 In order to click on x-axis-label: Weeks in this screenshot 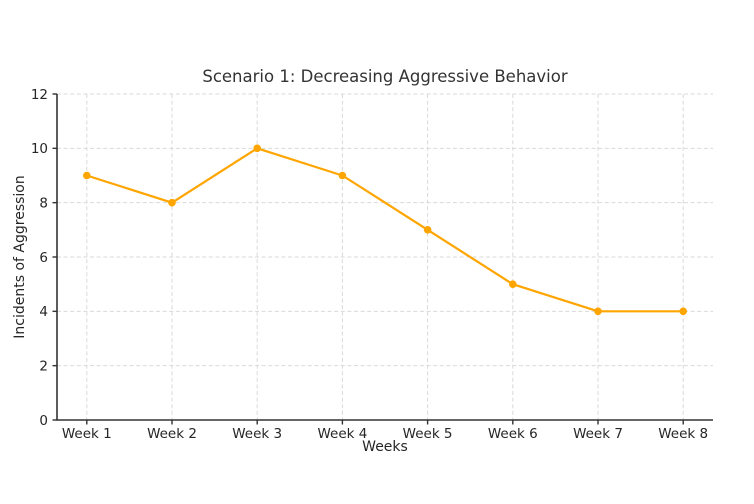, I will do `click(385, 447)`.